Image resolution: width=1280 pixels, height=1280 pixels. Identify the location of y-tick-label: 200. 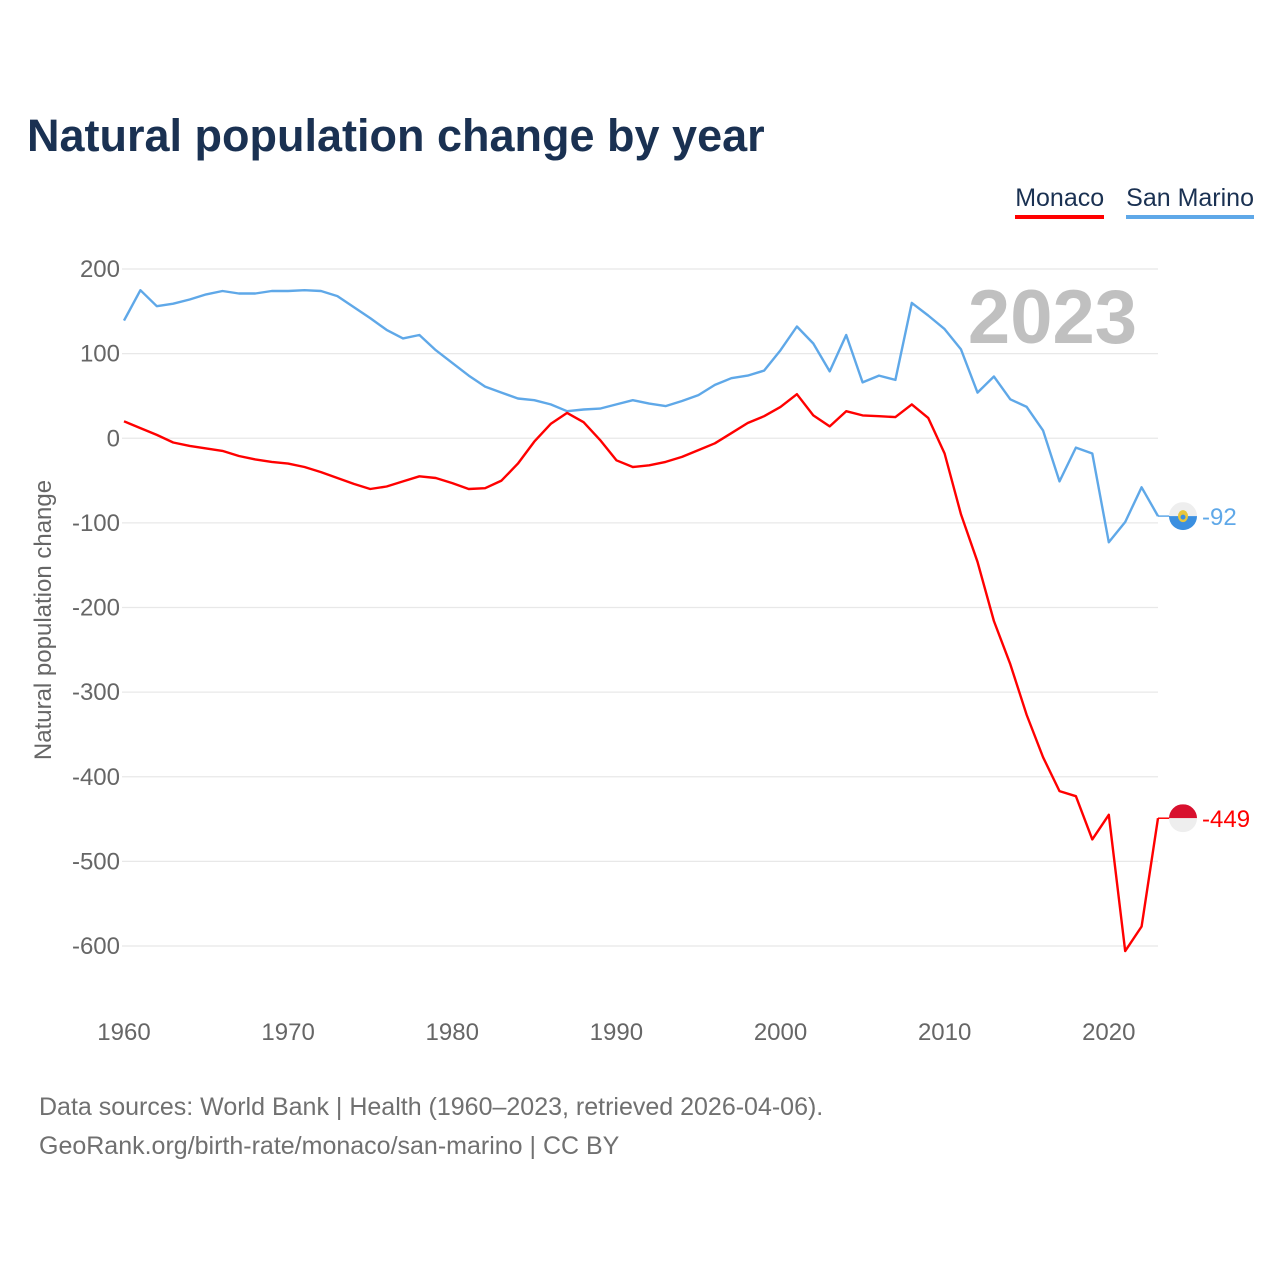
(100, 269).